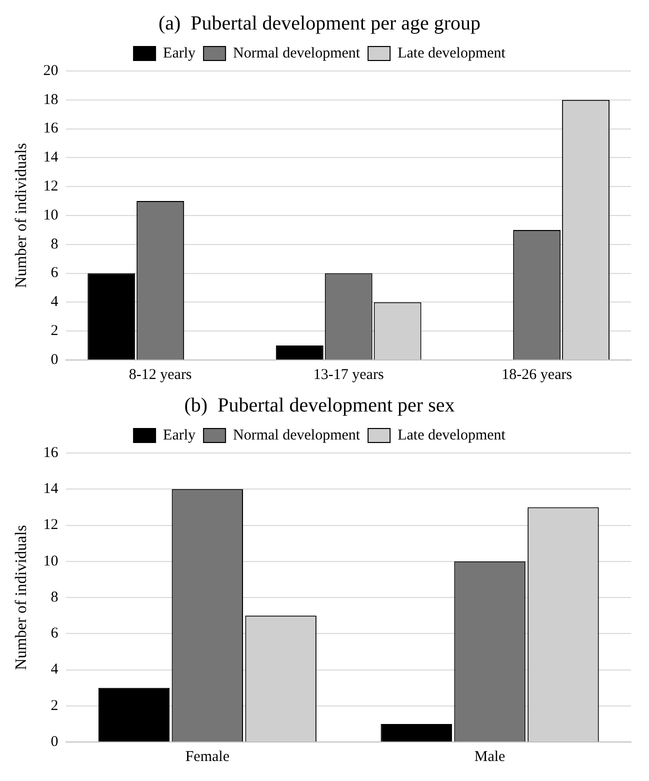  What do you see at coordinates (537, 374) in the screenshot?
I see `x-tick-label: 18-26 years` at bounding box center [537, 374].